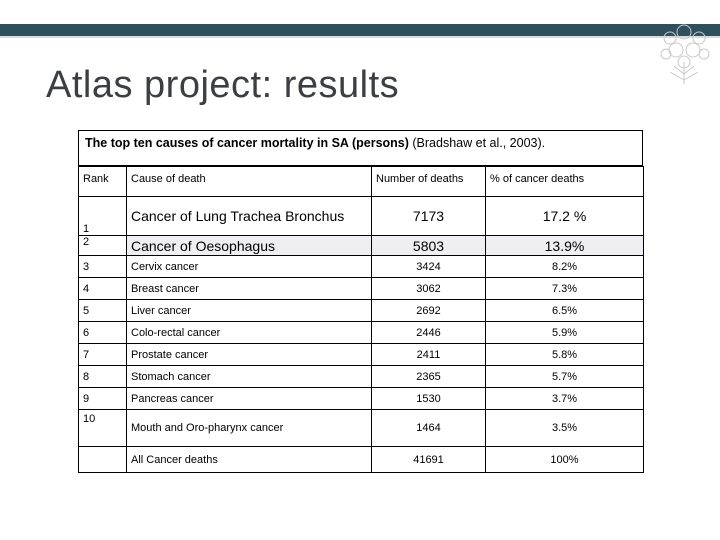  What do you see at coordinates (249, 288) in the screenshot?
I see `cause-cell: Breast cancer` at bounding box center [249, 288].